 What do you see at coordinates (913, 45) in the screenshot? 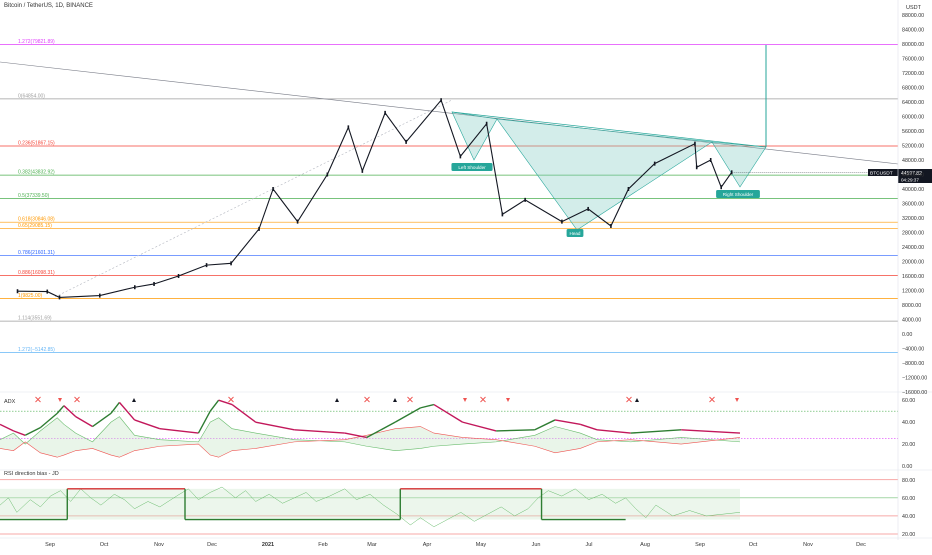
I see `price-tick-label: 80000.00` at bounding box center [913, 45].